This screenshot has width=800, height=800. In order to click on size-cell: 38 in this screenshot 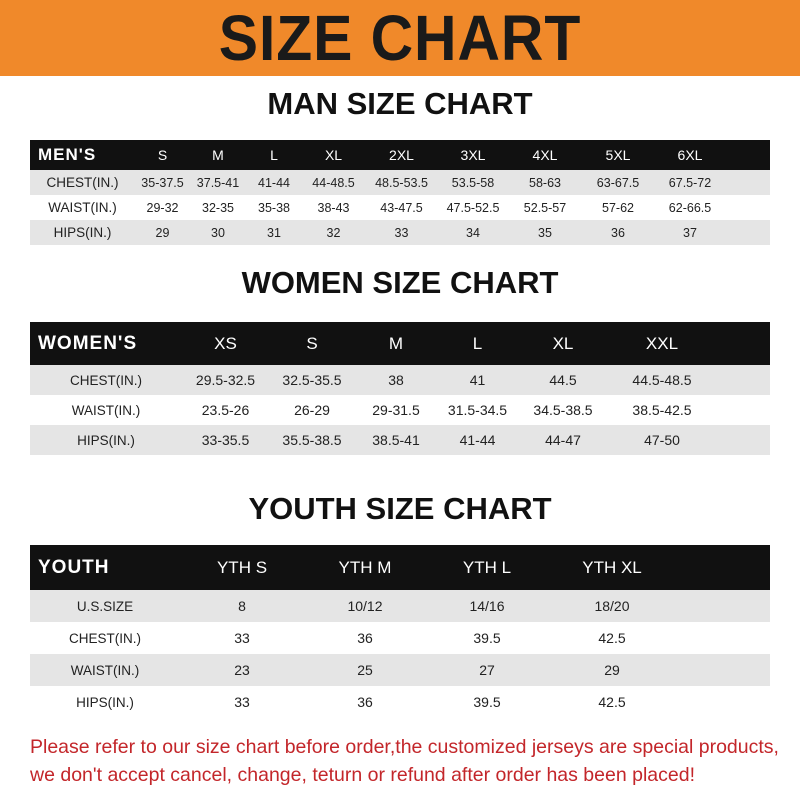, I will do `click(396, 380)`.